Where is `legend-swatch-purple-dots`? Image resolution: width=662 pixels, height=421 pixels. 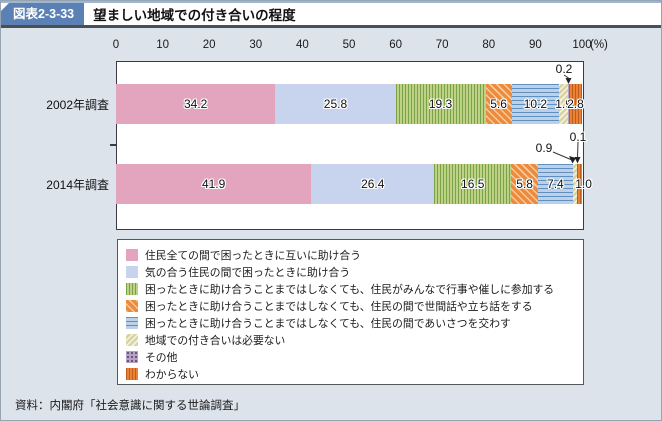 legend-swatch-purple-dots is located at coordinates (132, 356).